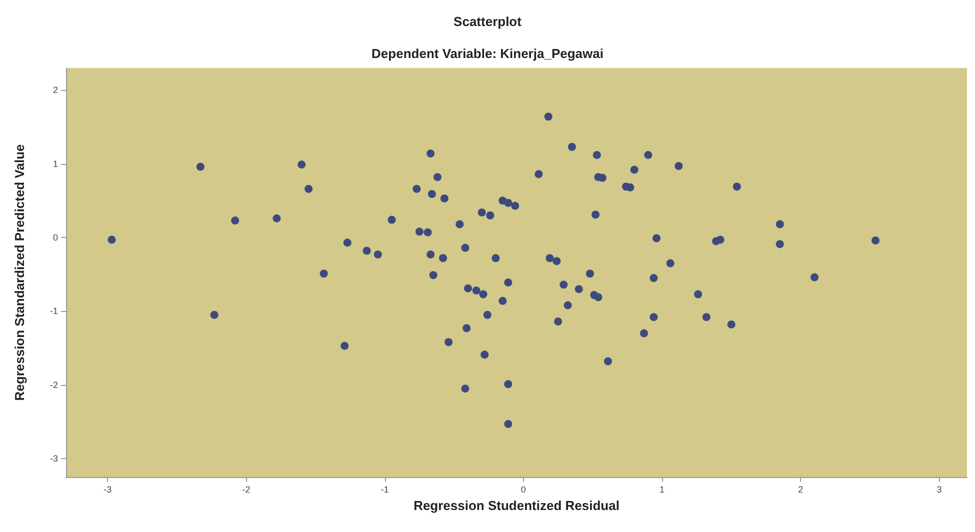 This screenshot has height=532, width=975. What do you see at coordinates (662, 489) in the screenshot?
I see `x-tick-label: 1` at bounding box center [662, 489].